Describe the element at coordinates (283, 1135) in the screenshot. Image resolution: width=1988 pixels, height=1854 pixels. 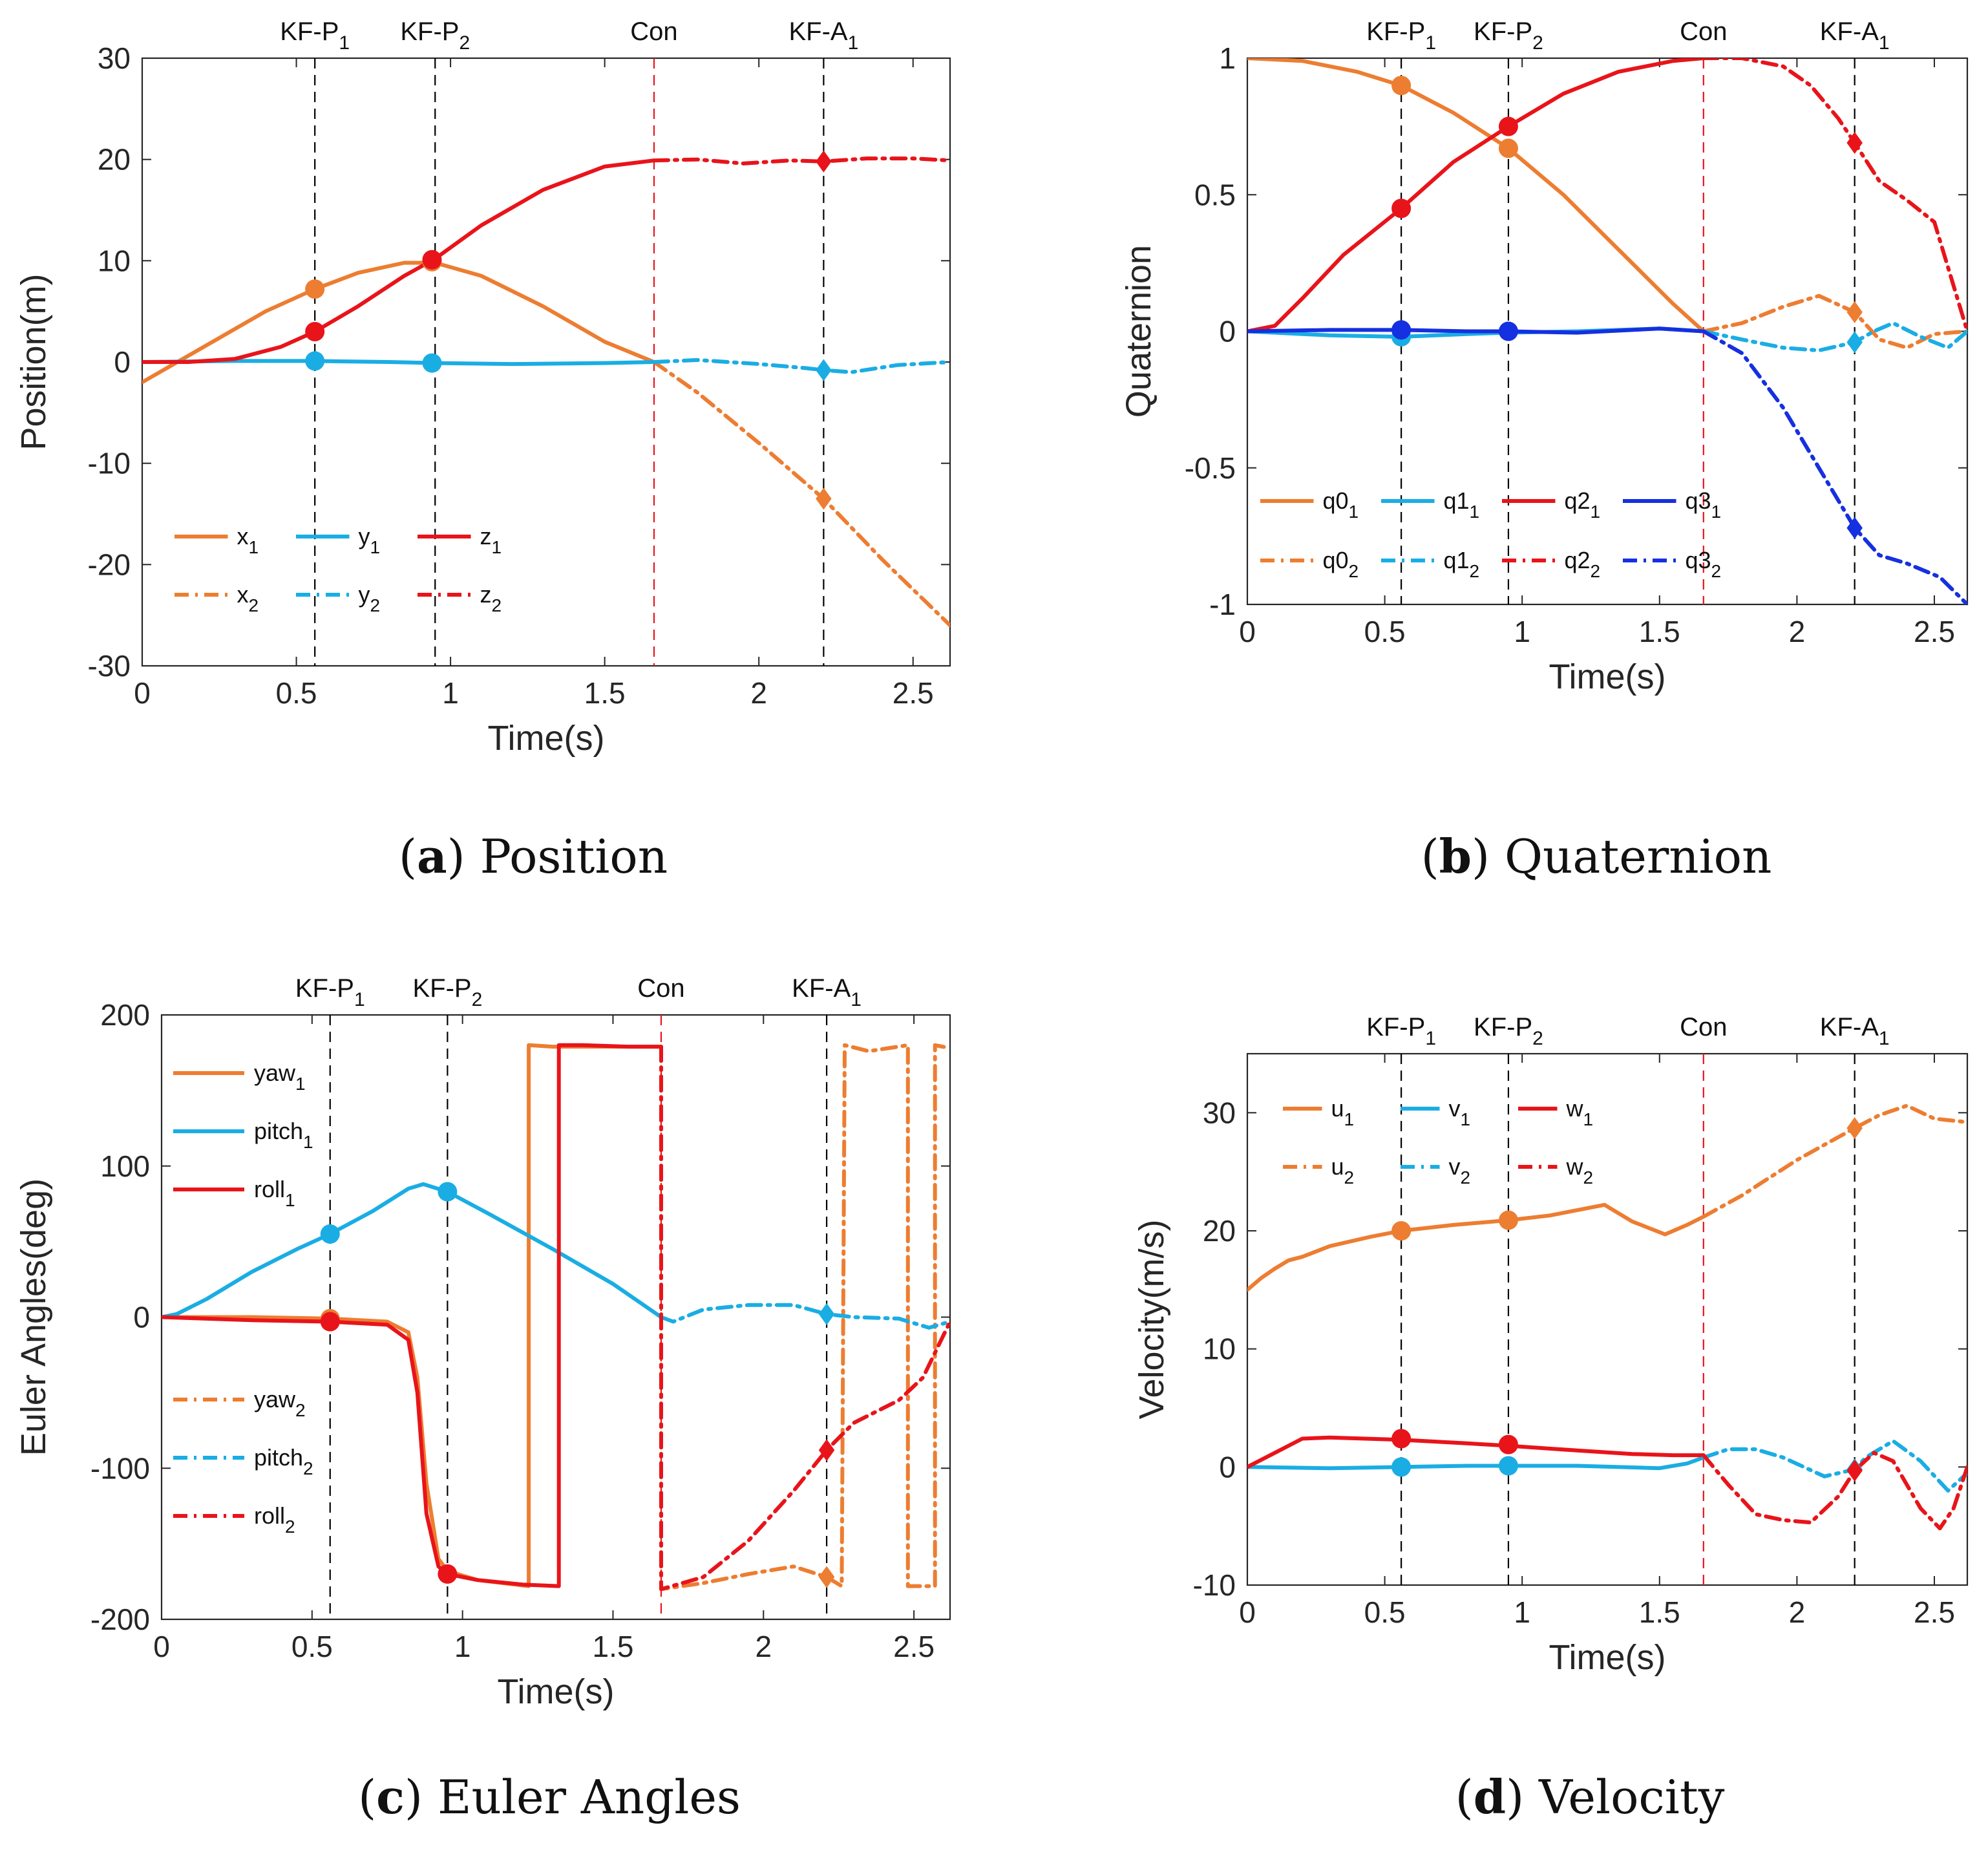
I see `legend-label: pitch1` at that location.